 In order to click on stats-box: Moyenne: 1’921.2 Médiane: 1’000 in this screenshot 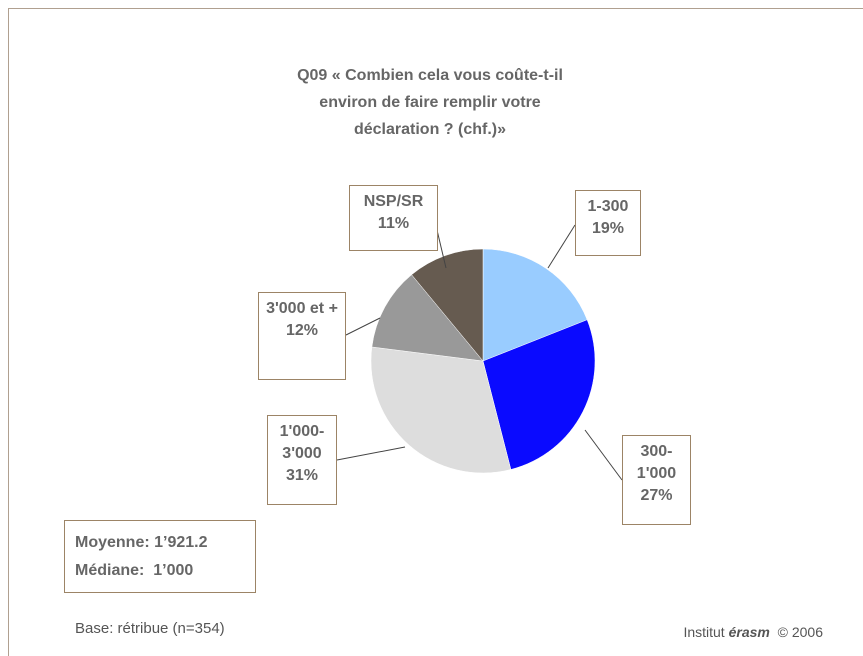, I will do `click(160, 556)`.